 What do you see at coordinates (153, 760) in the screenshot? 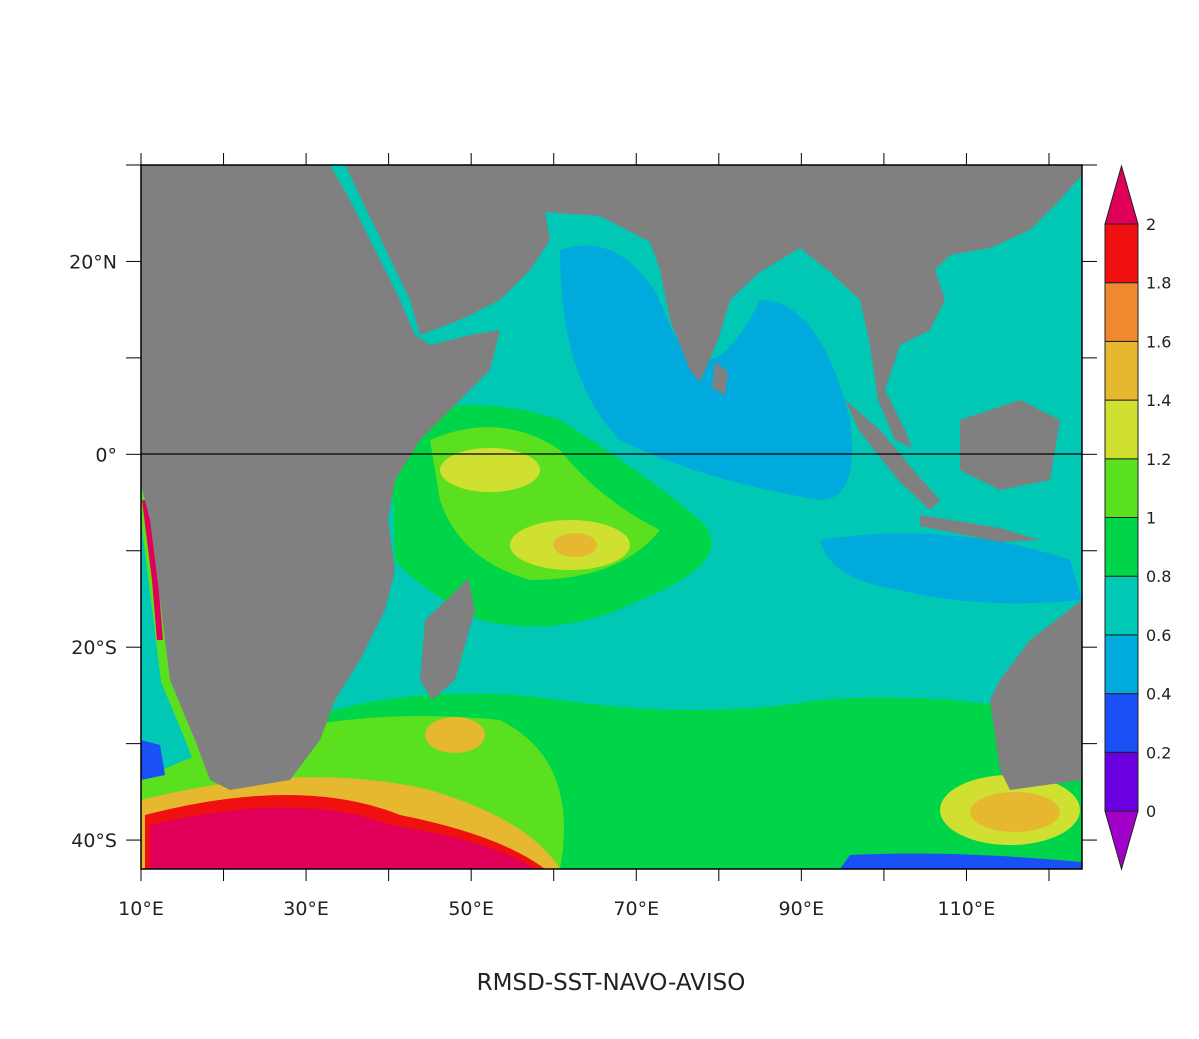
I see `contour-0.2-0.4-west-africa` at bounding box center [153, 760].